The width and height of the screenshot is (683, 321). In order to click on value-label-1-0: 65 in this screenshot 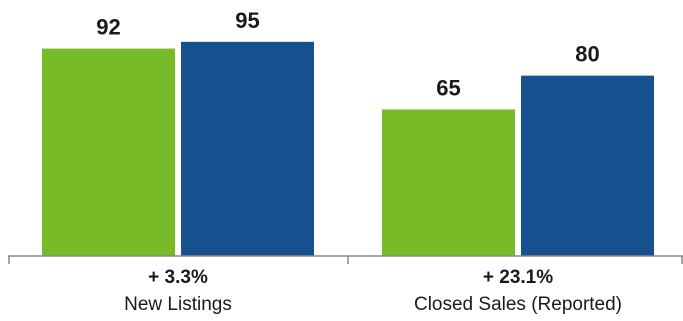, I will do `click(448, 87)`.